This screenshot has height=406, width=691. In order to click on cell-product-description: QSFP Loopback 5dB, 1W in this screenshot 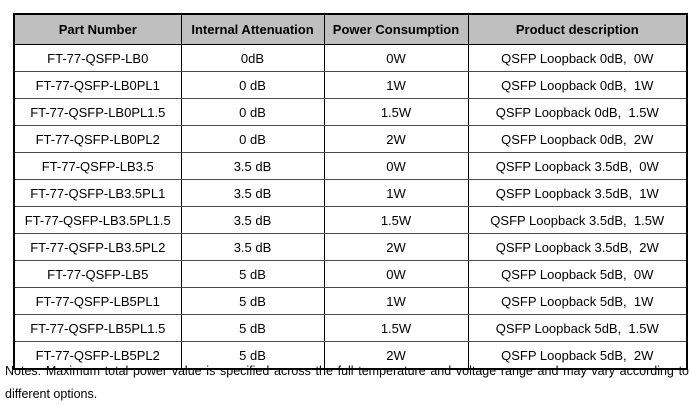, I will do `click(577, 301)`.